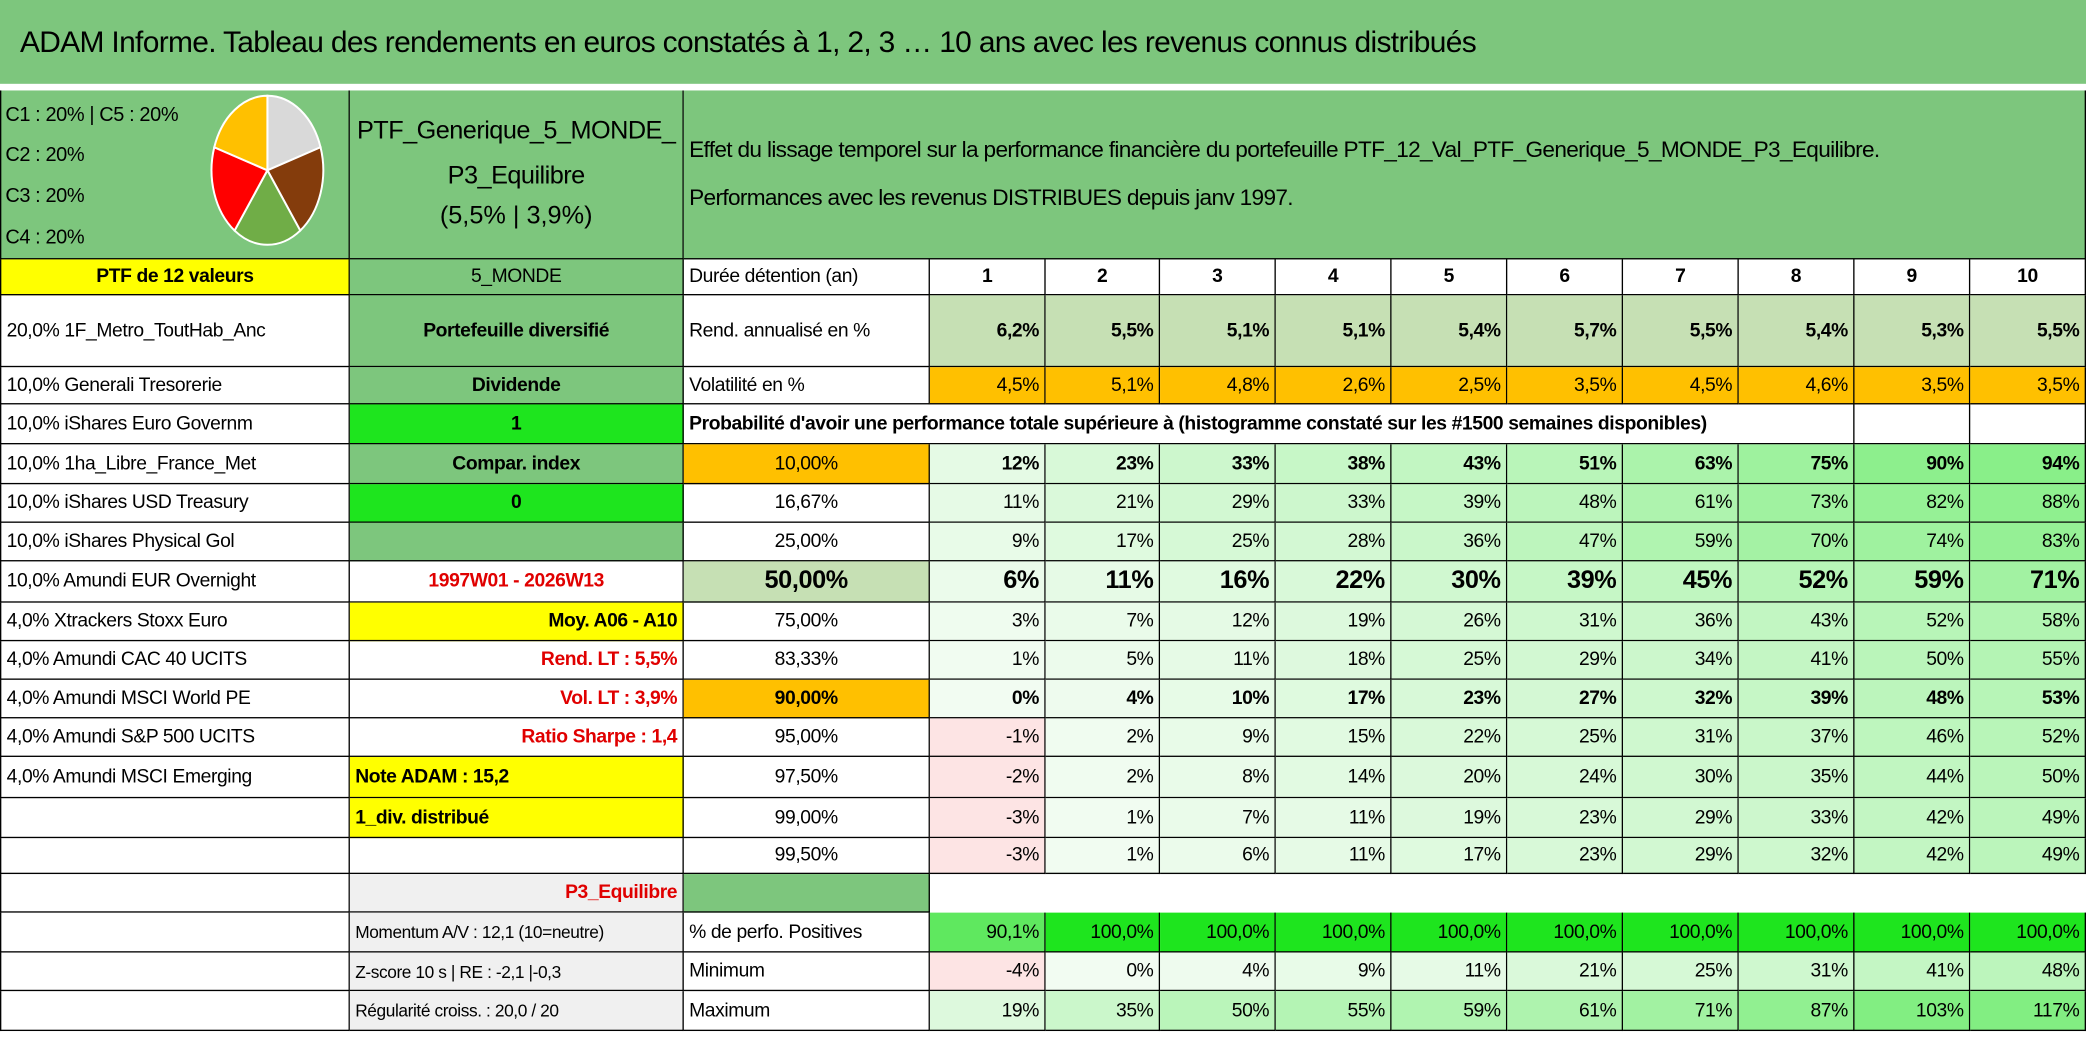 Image resolution: width=2086 pixels, height=1044 pixels. What do you see at coordinates (2028, 1011) in the screenshot?
I see `cell: 117%` at bounding box center [2028, 1011].